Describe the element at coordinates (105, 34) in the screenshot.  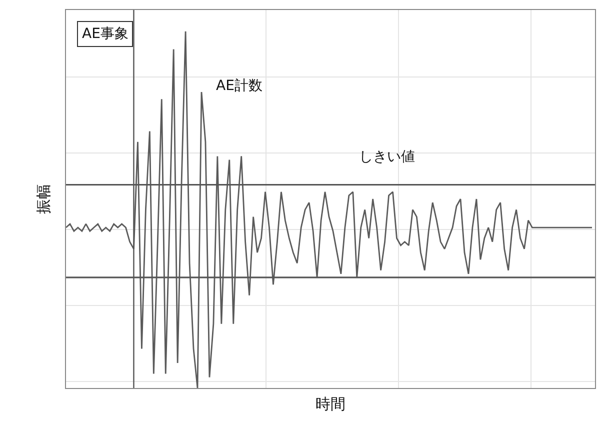
I see `annotation: AE事象` at that location.